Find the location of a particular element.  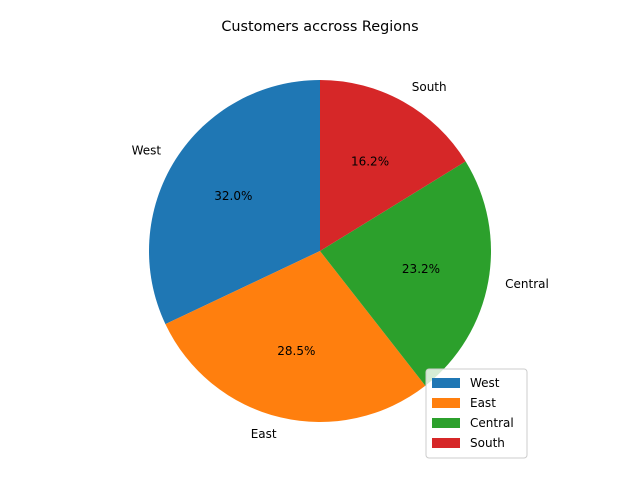

chart-title: Customers accross Regions is located at coordinates (319, 27).